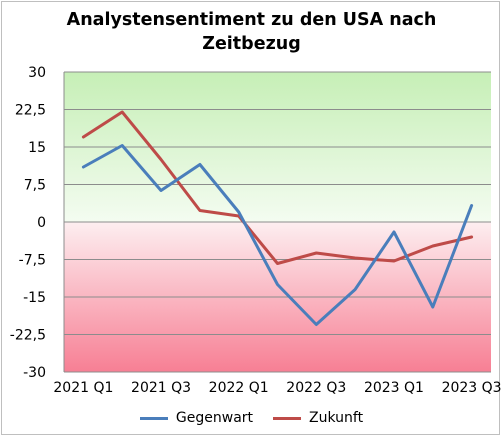 This screenshot has width=503, height=438. I want to click on y-tick-label: -7,5, so click(32, 261).